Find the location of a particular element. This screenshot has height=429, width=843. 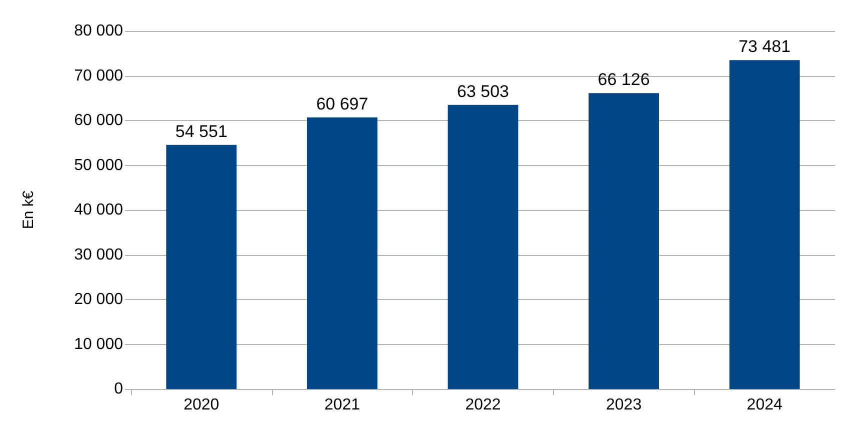

y-tick-label: 10 000 is located at coordinates (99, 344).